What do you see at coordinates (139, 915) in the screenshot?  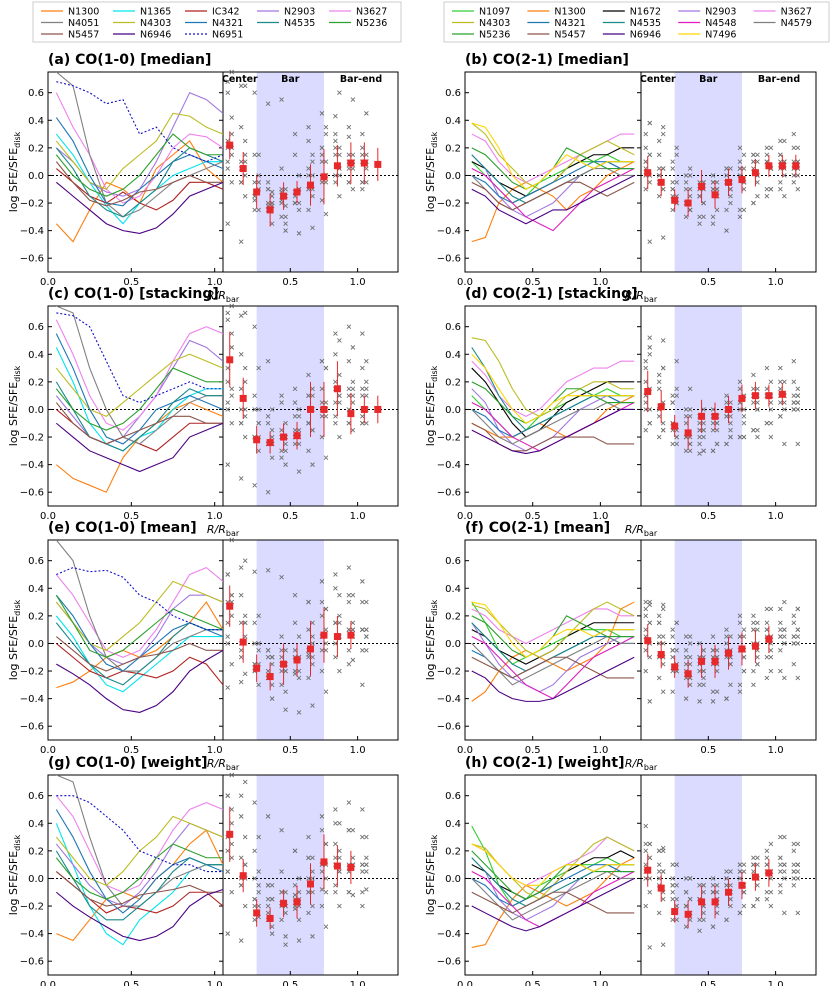 I see `series-line-n6946` at bounding box center [139, 915].